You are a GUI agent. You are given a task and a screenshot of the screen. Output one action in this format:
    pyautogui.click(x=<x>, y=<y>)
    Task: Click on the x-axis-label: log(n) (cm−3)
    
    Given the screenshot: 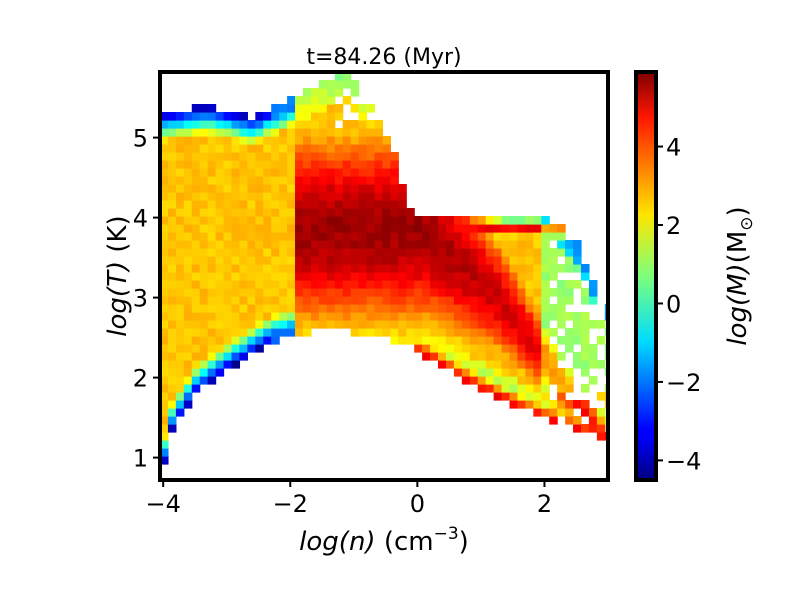 What is the action you would take?
    pyautogui.click(x=384, y=540)
    